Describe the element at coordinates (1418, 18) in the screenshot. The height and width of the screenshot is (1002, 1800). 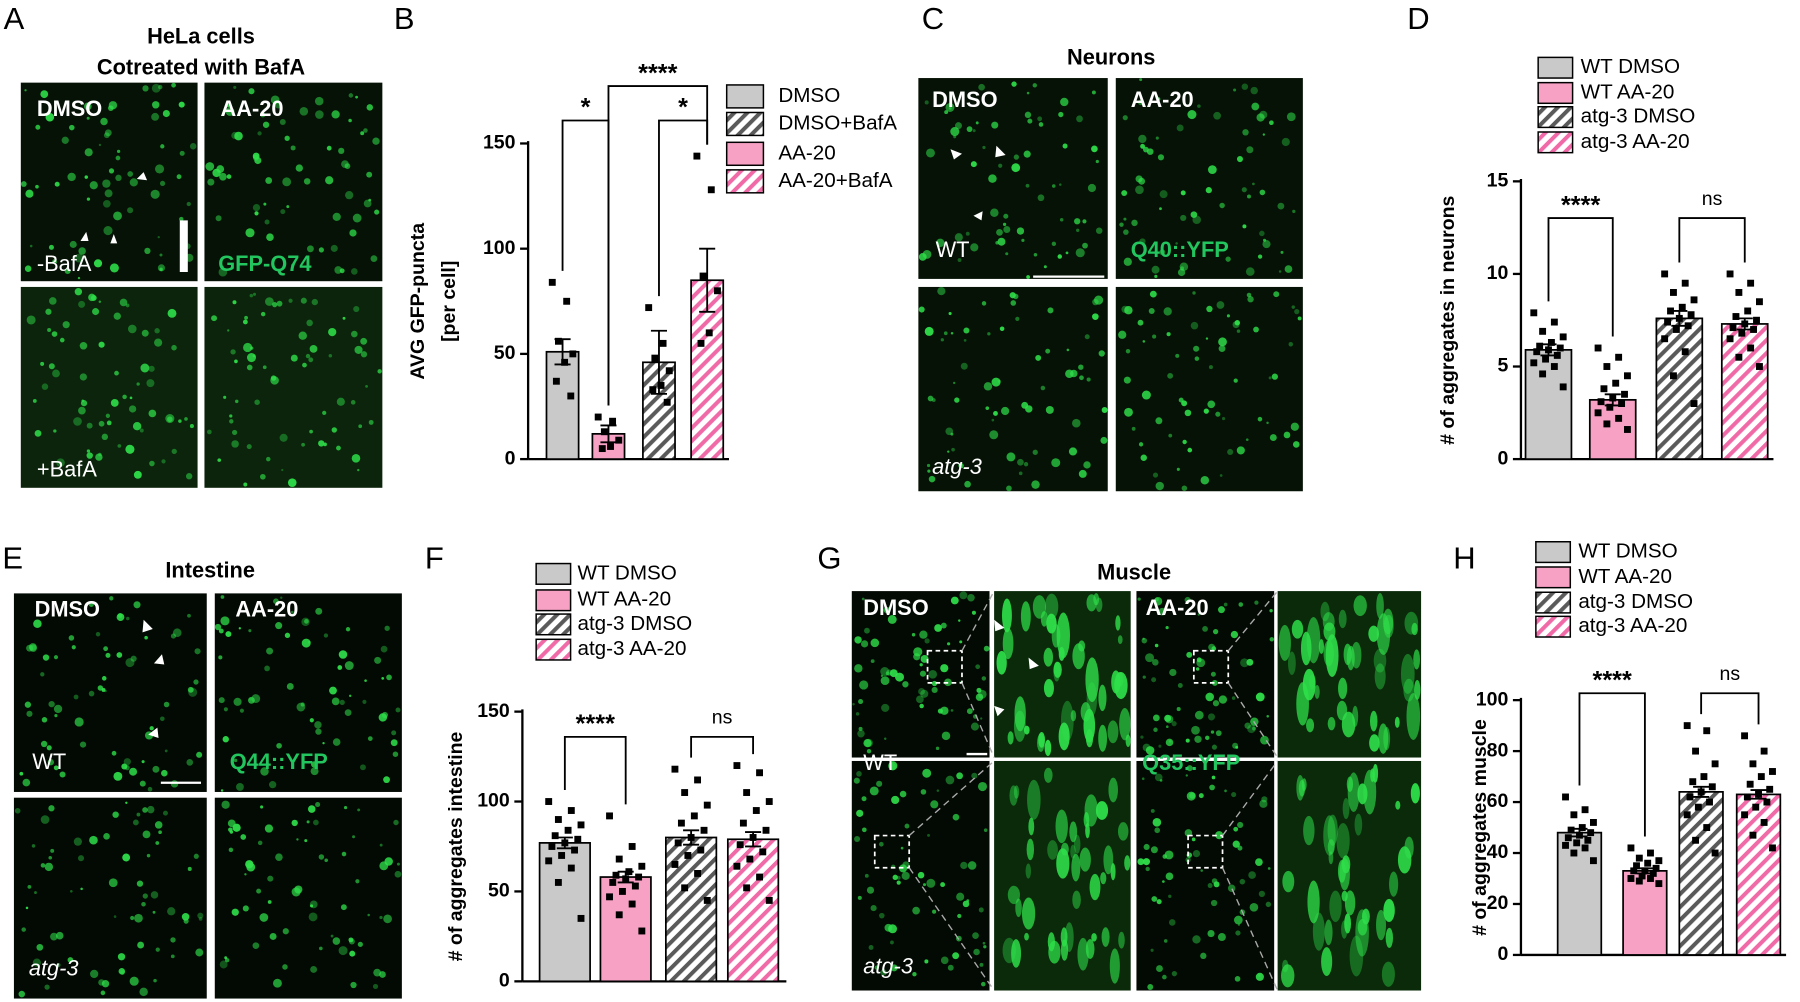
I see `panel-letter: D` at that location.